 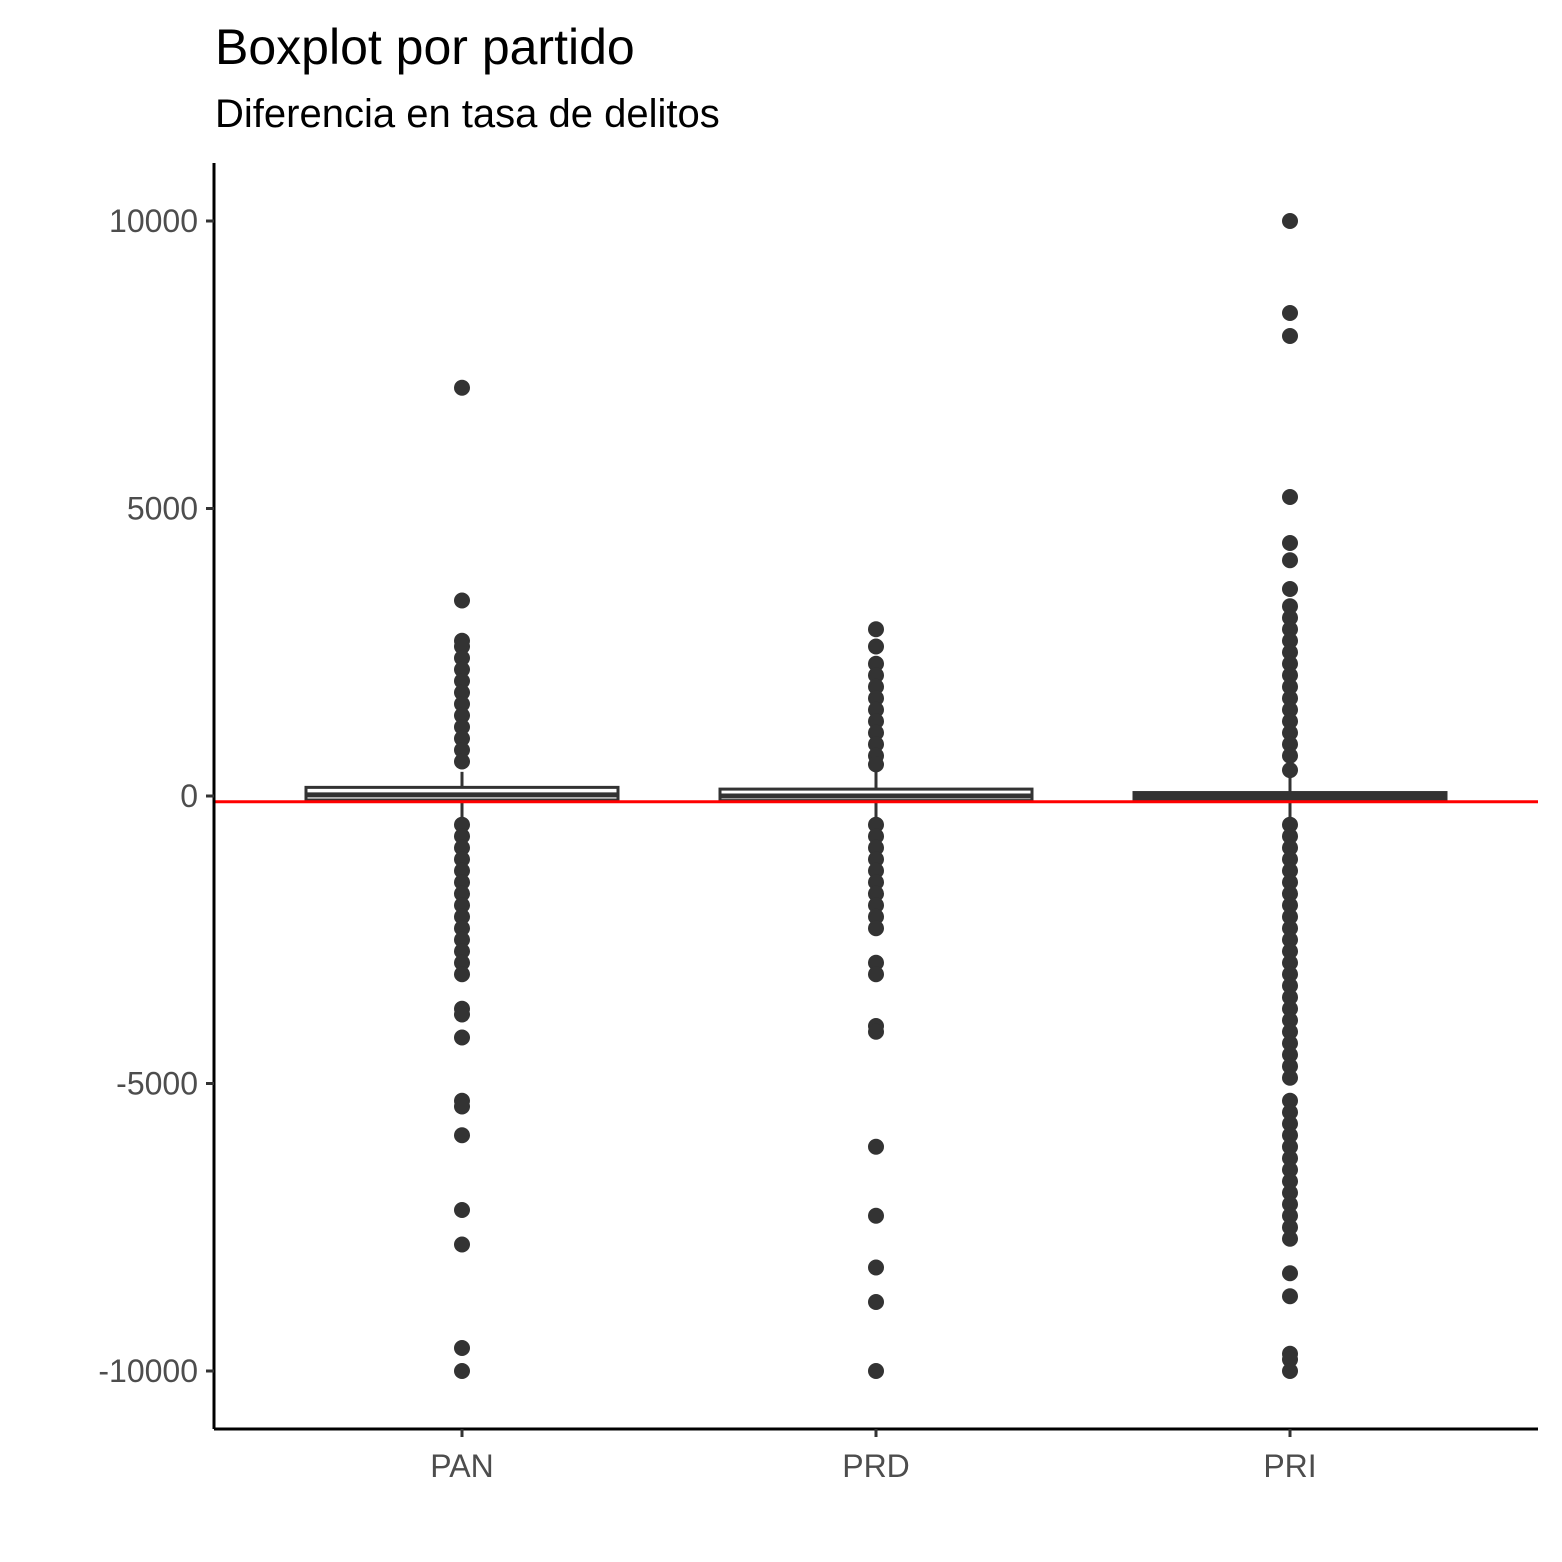 What do you see at coordinates (876, 1000) in the screenshot?
I see `box-group-prd` at bounding box center [876, 1000].